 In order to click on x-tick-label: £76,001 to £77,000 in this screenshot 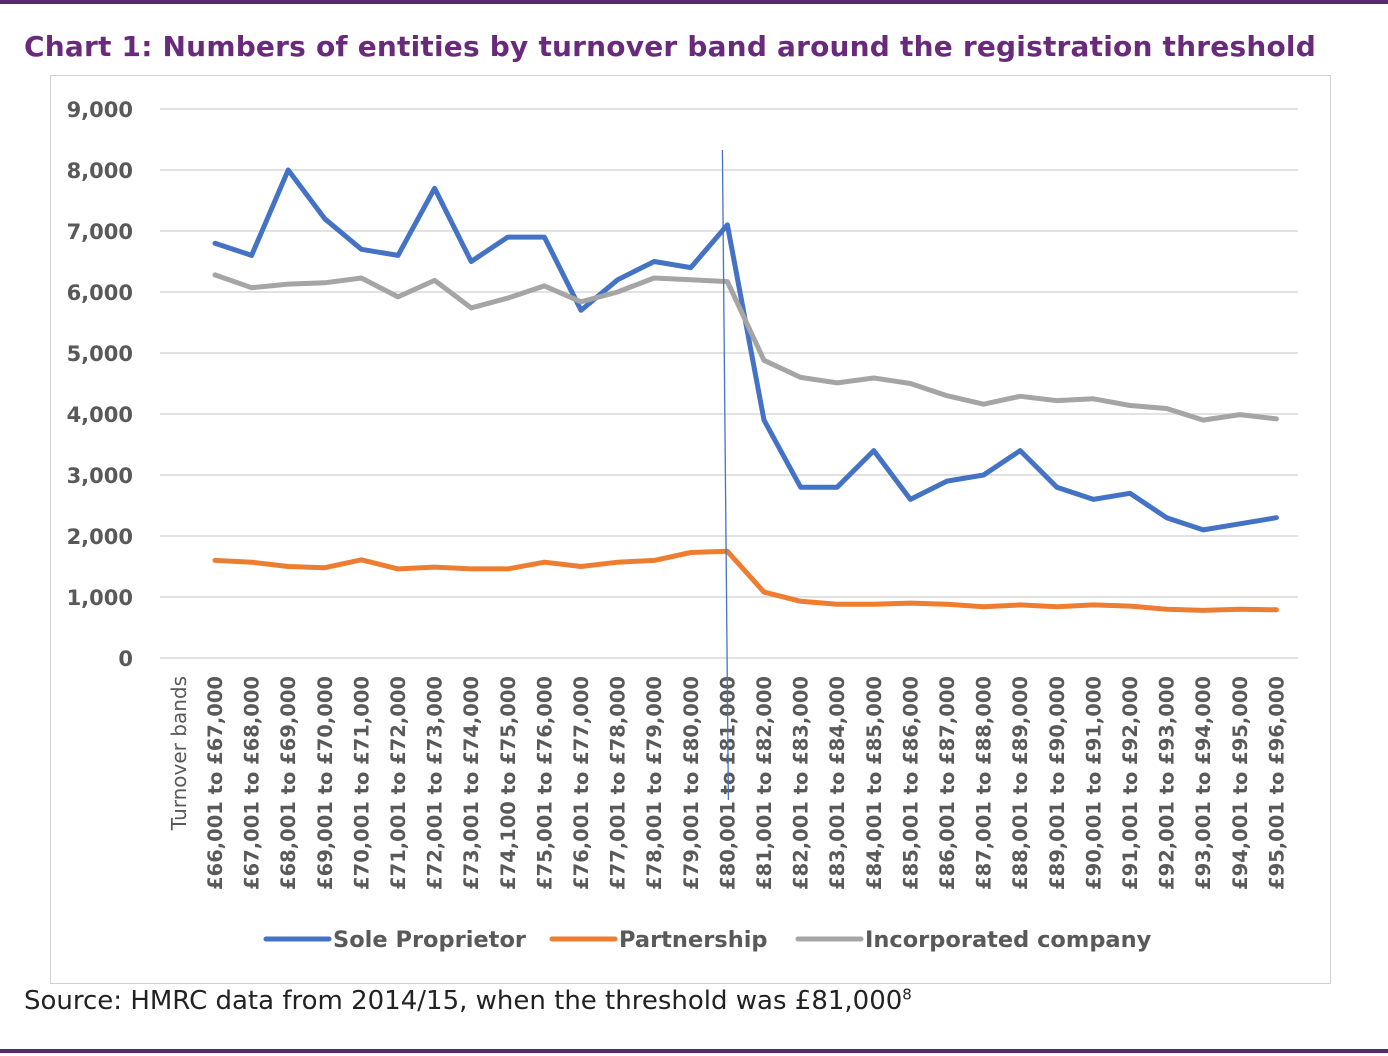, I will do `click(581, 783)`.